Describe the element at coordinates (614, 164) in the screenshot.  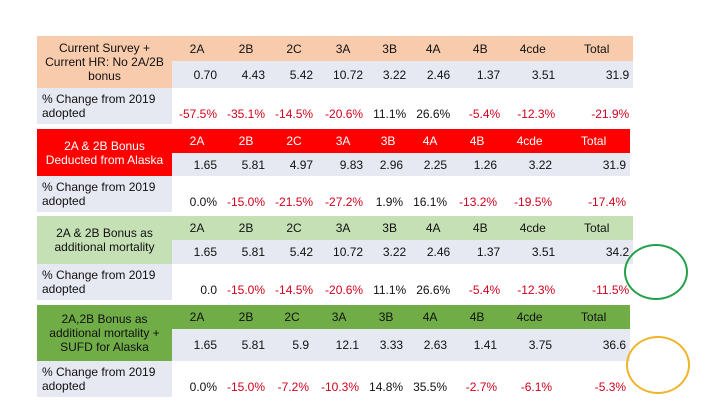
I see `total-value: 31.9` at that location.